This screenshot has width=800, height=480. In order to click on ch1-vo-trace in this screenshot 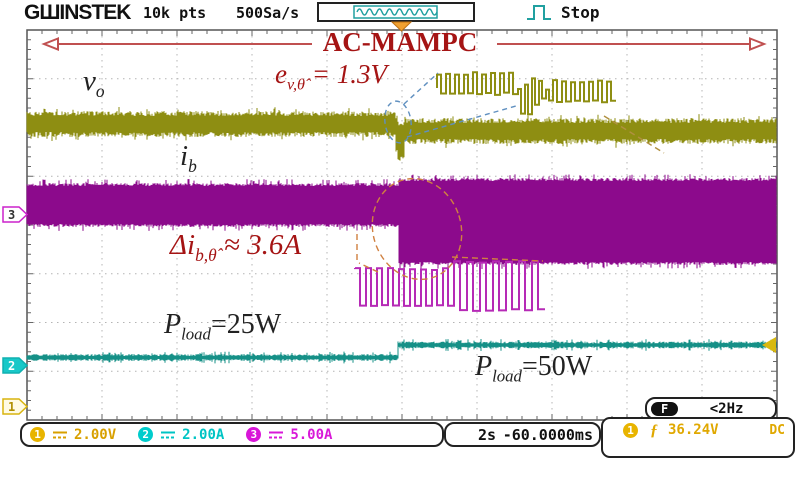, I will do `click(401, 134)`.